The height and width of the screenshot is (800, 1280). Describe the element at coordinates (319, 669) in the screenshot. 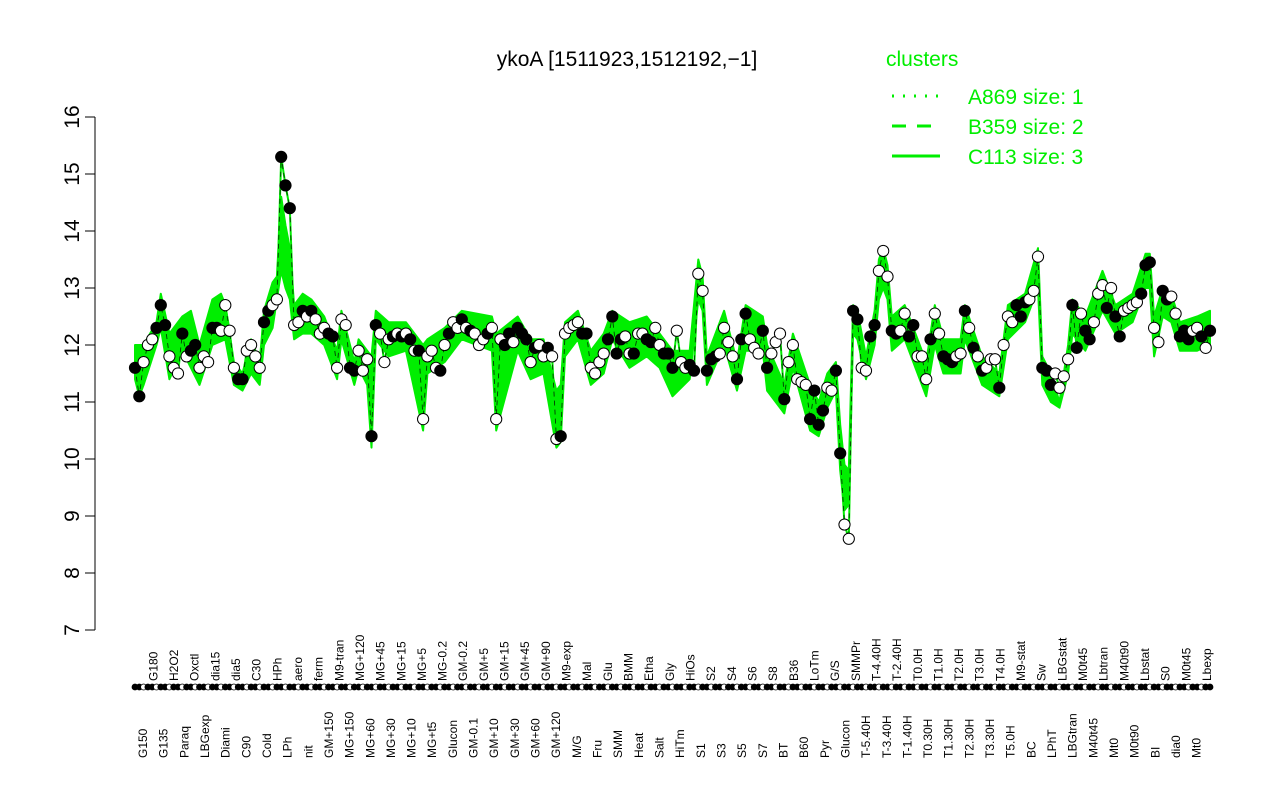

I see `x-tick-label: ferm` at that location.